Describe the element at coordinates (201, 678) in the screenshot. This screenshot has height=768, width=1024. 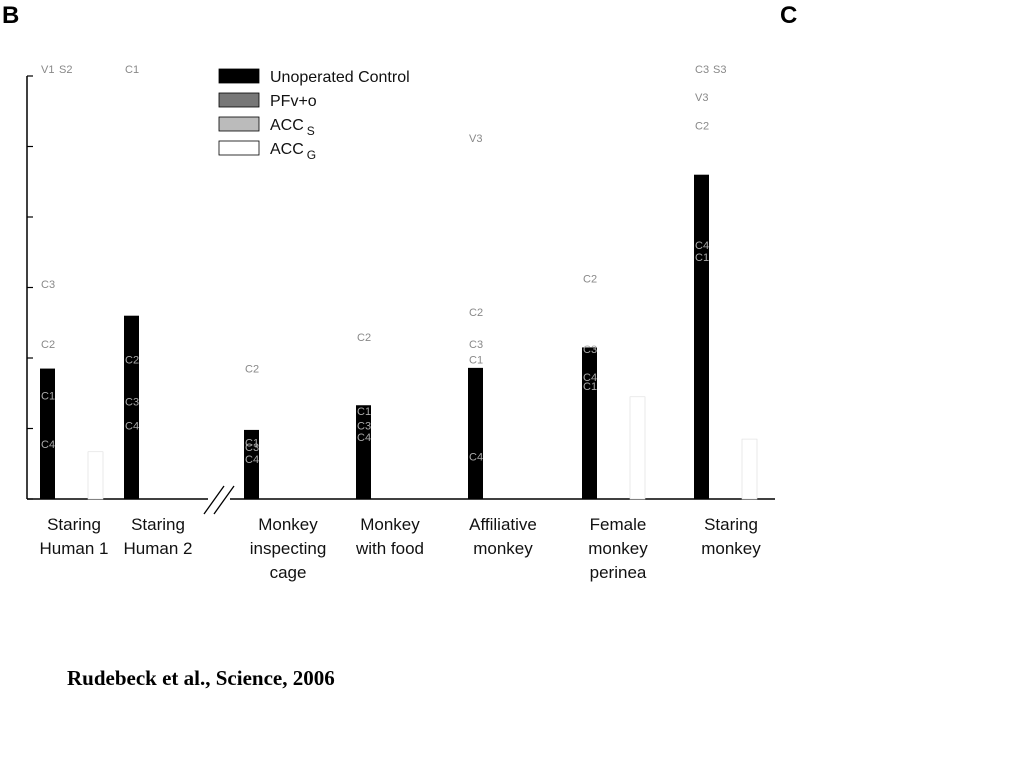
I see `citation: Rudebeck et al., Science, 2006` at that location.